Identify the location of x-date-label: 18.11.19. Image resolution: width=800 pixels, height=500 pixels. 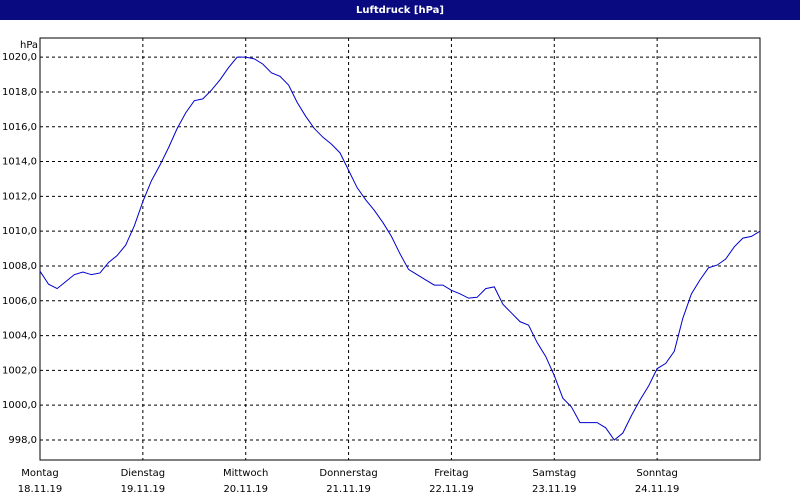
(40, 489).